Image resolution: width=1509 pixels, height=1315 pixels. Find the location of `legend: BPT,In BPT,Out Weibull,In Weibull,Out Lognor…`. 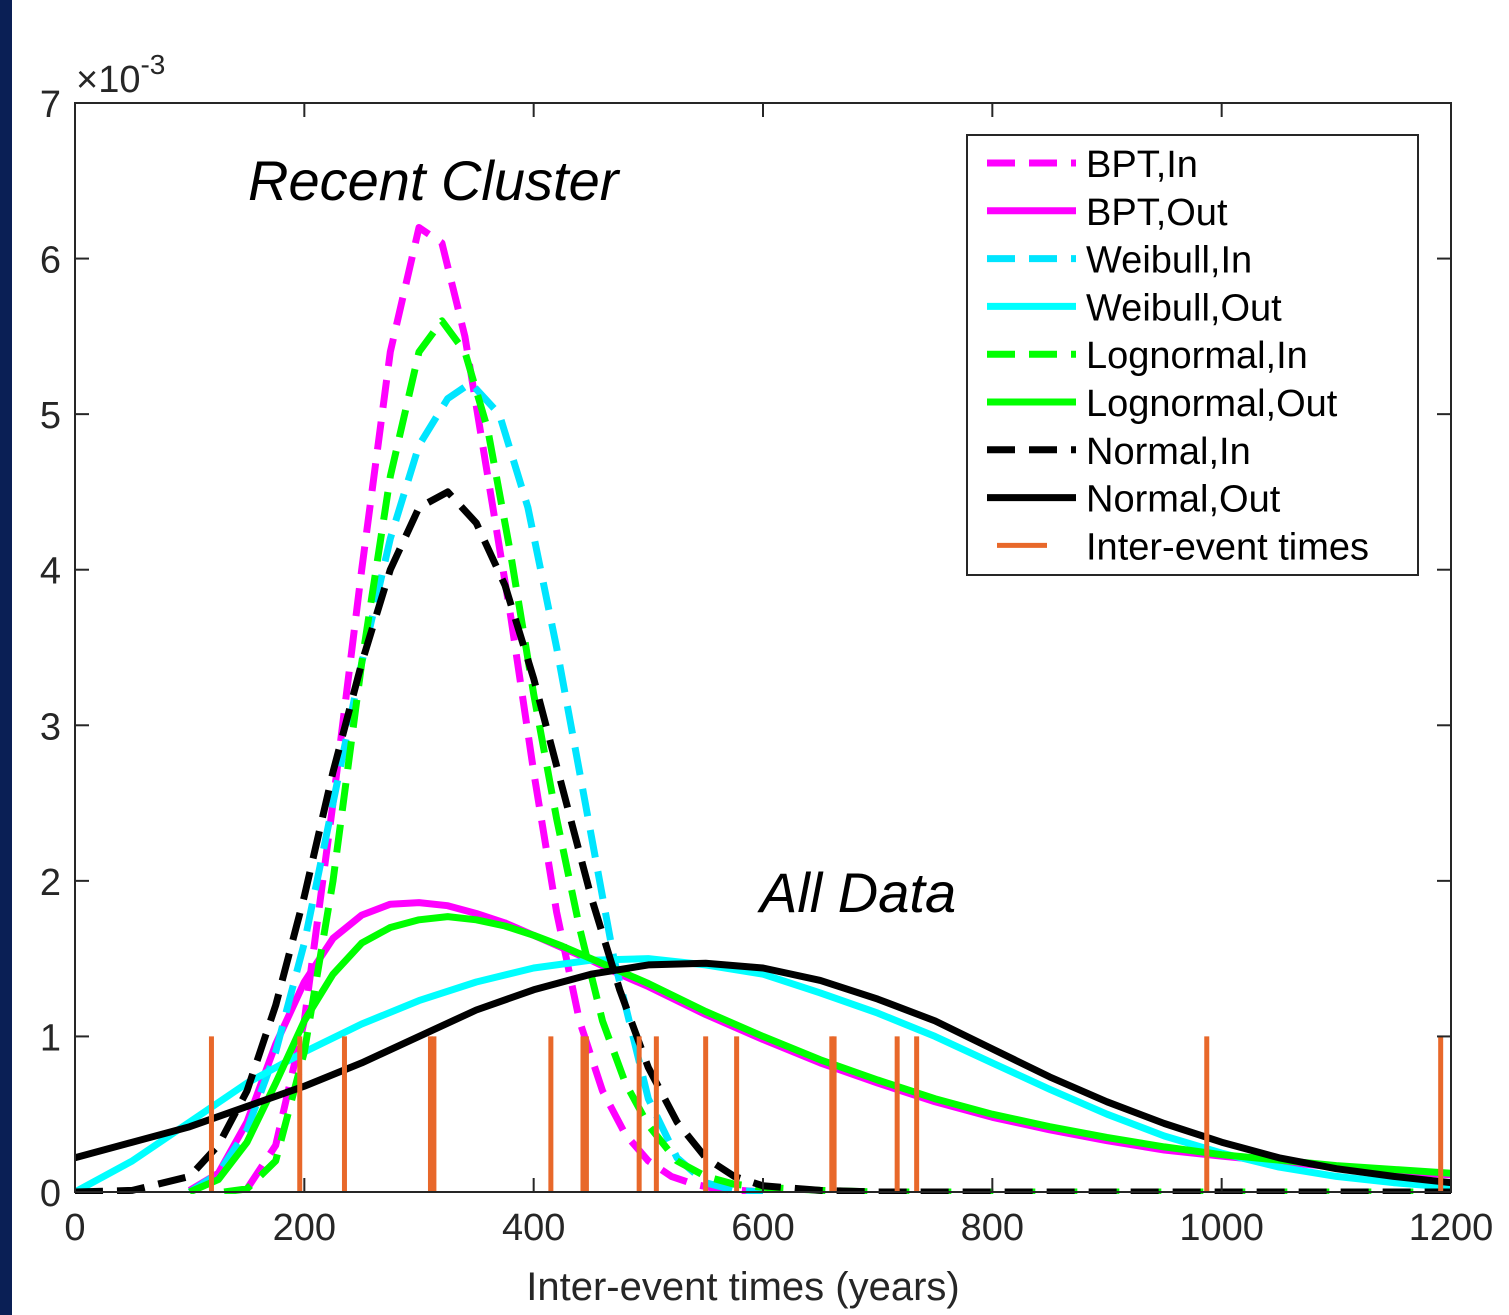

legend: BPT,In BPT,Out Weibull,In Weibull,Out Lognor… is located at coordinates (1192, 355).